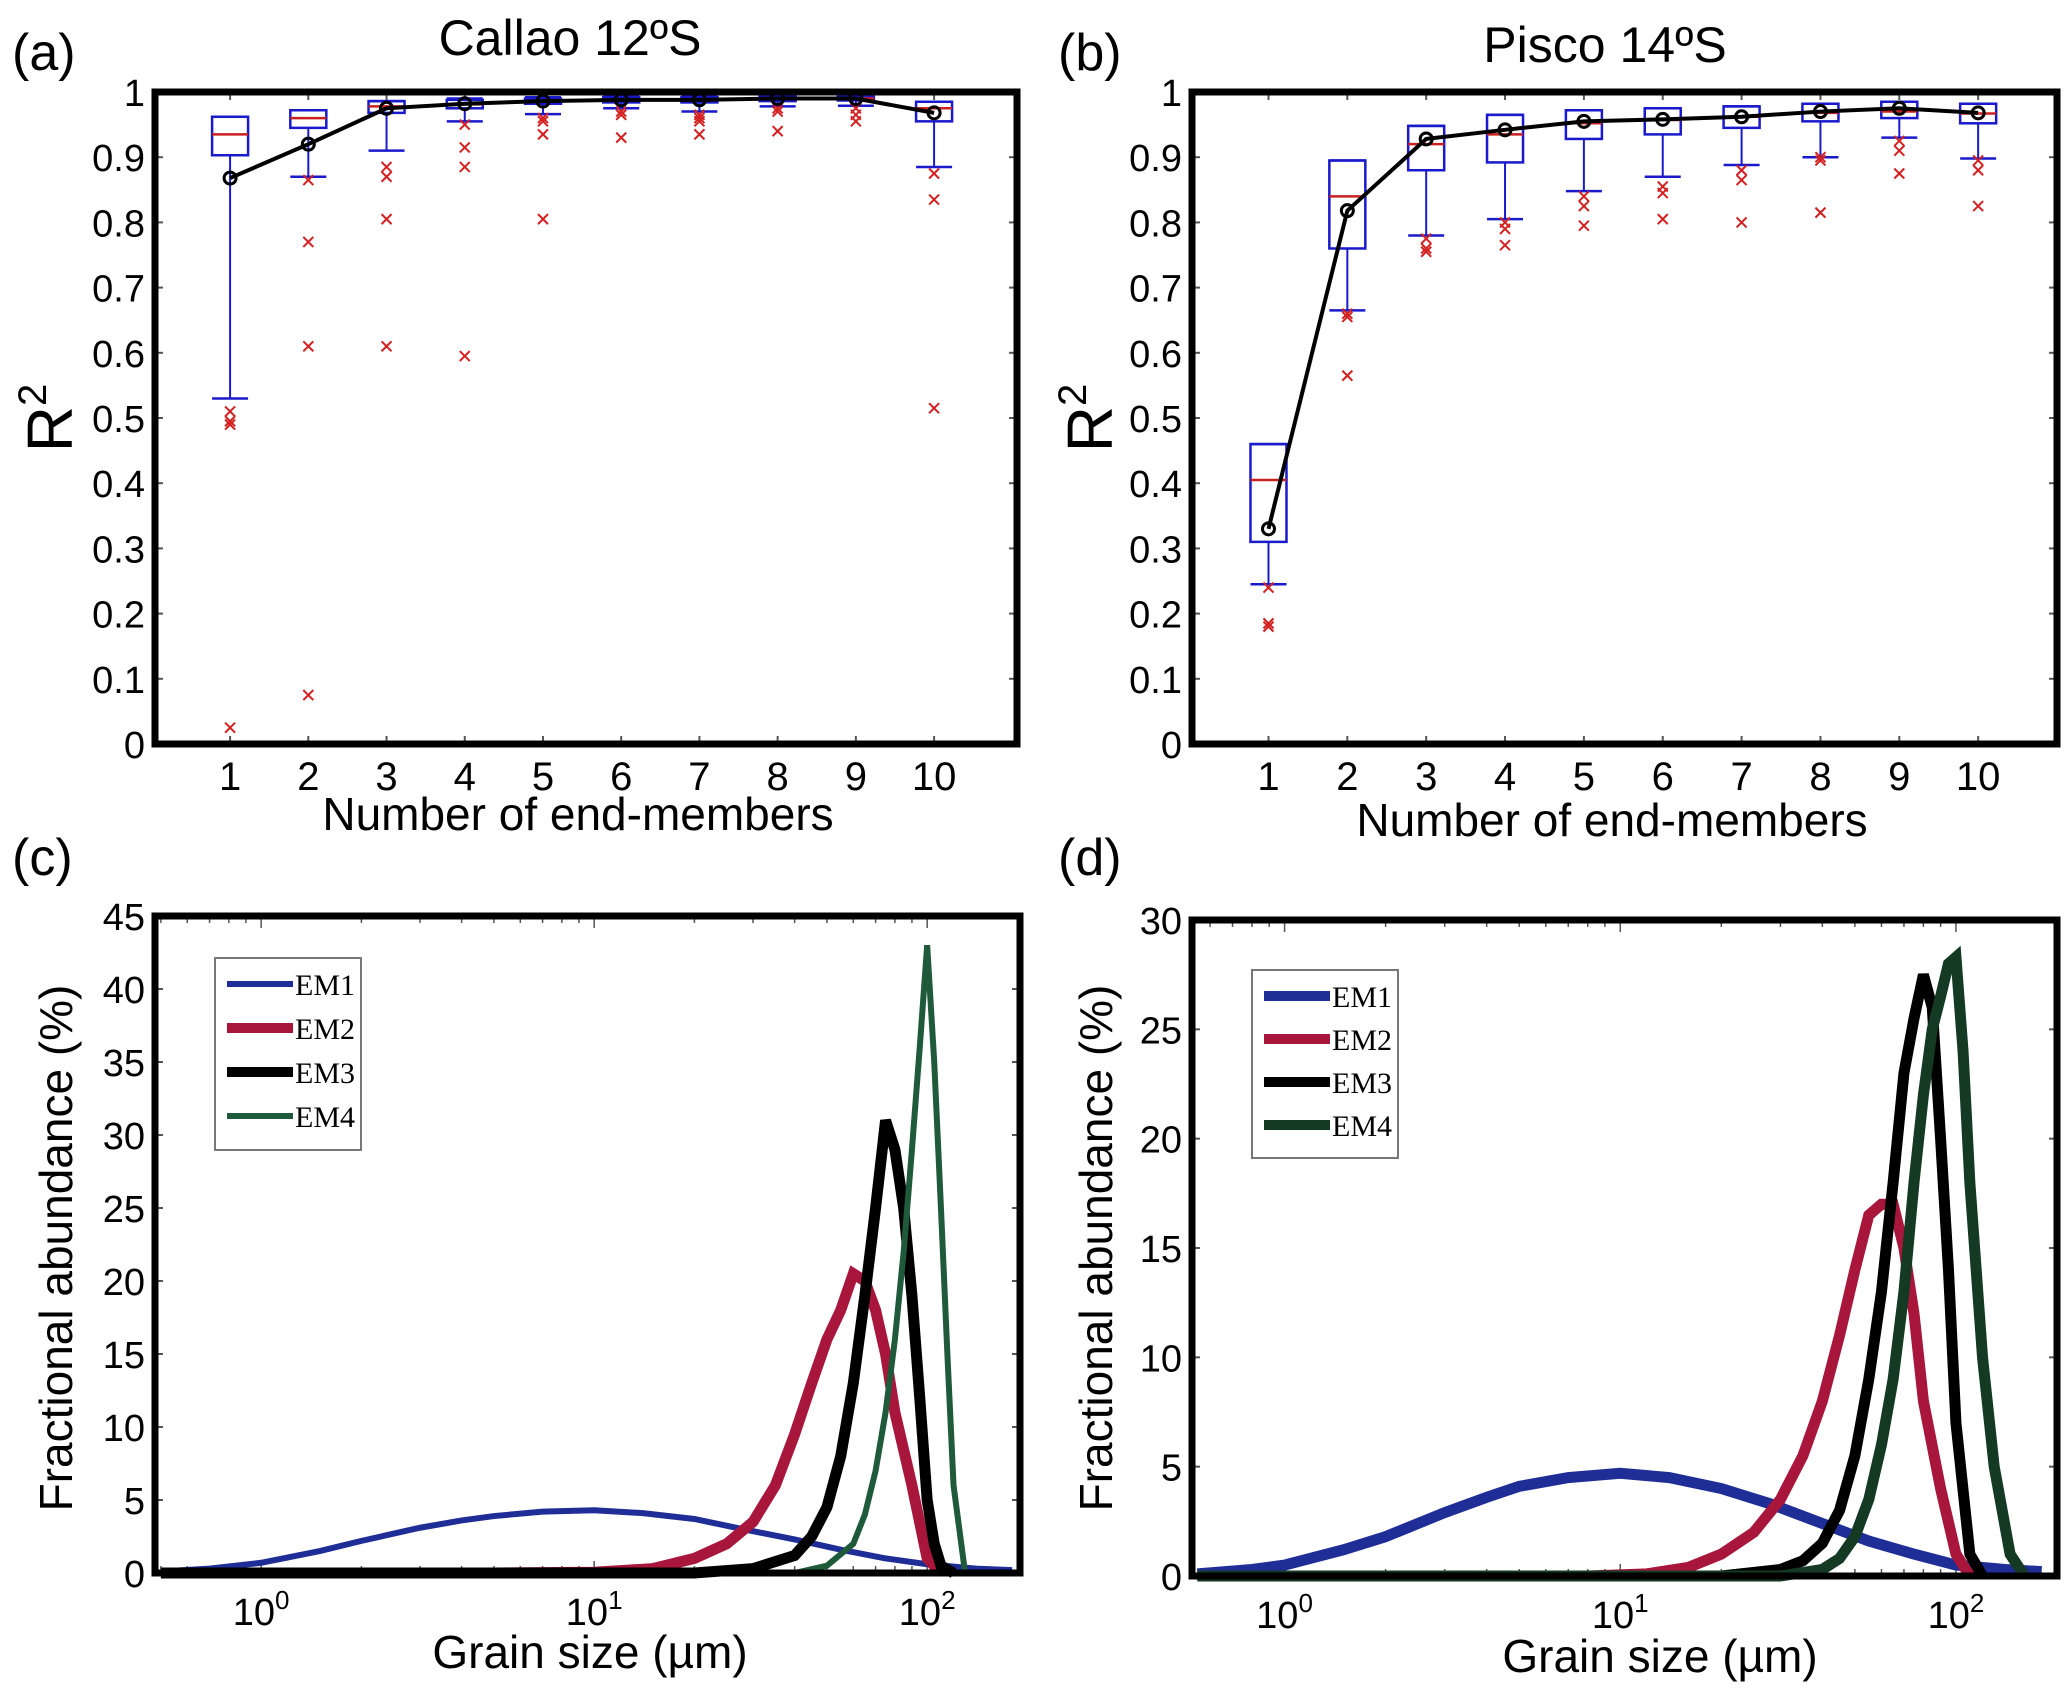  Describe the element at coordinates (577, 814) in the screenshot. I see `panel-a-xlabel: Number of end-members` at that location.